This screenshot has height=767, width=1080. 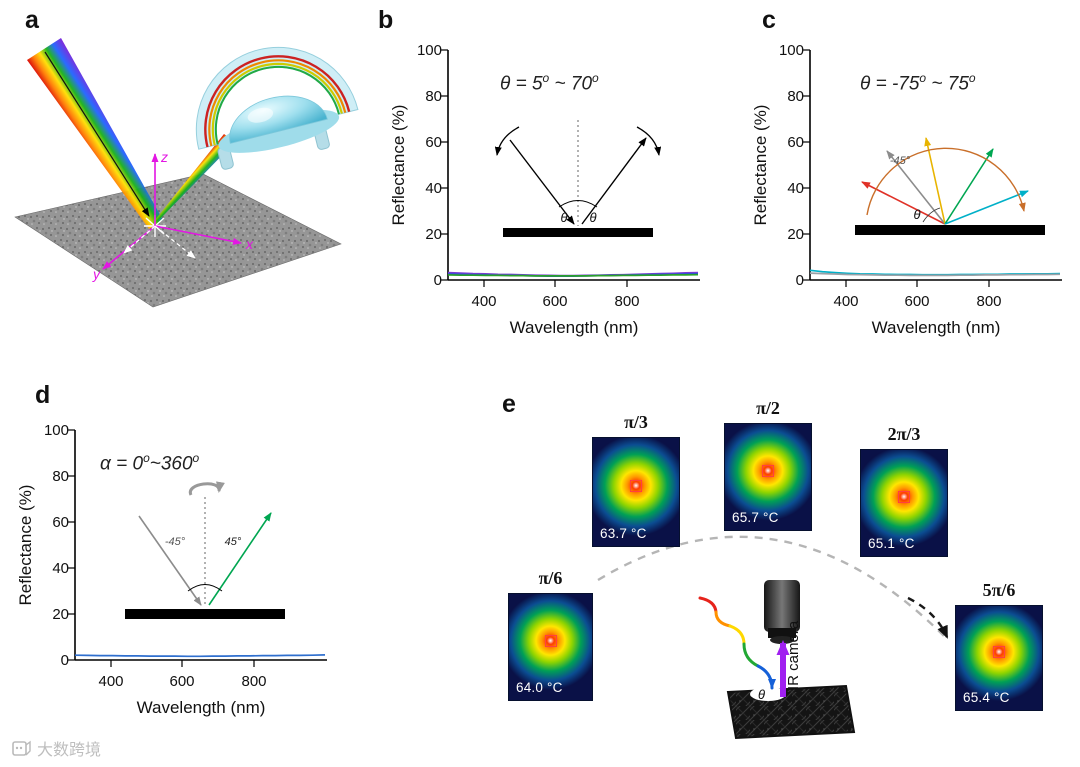 I want to click on angle-label: π/2, so click(x=768, y=408).